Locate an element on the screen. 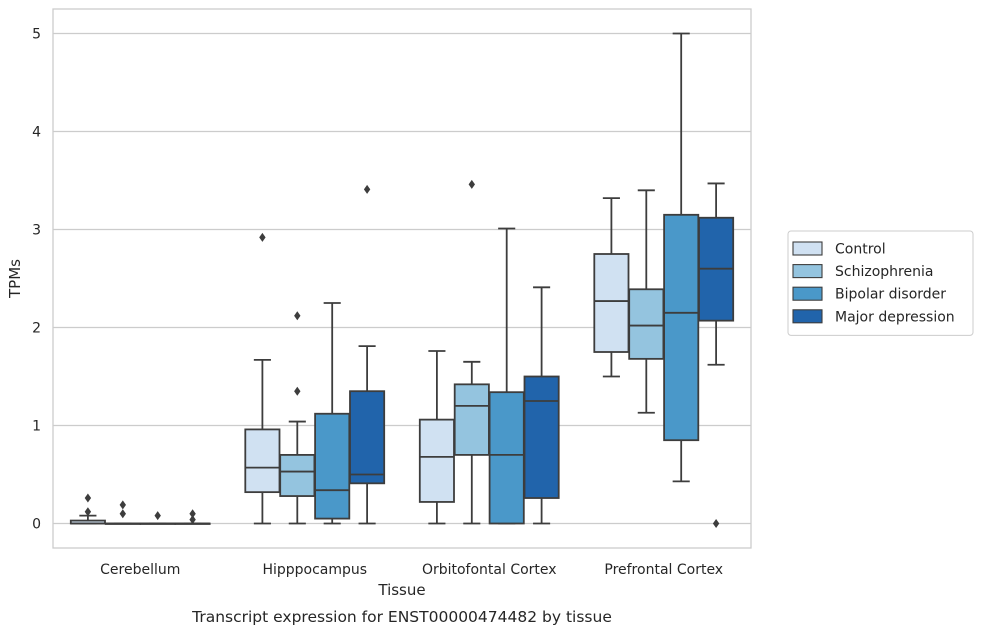 The image size is (983, 634). y-tick-label: 5 is located at coordinates (36, 35).